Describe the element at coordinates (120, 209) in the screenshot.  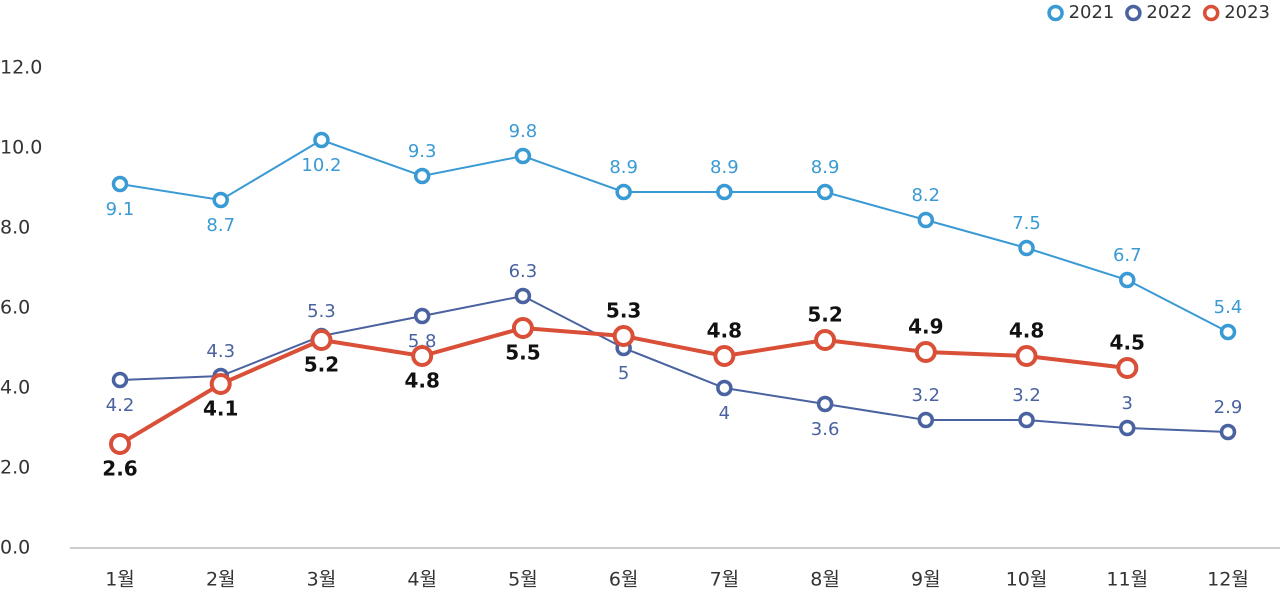
I see `data-label: 9.1` at that location.